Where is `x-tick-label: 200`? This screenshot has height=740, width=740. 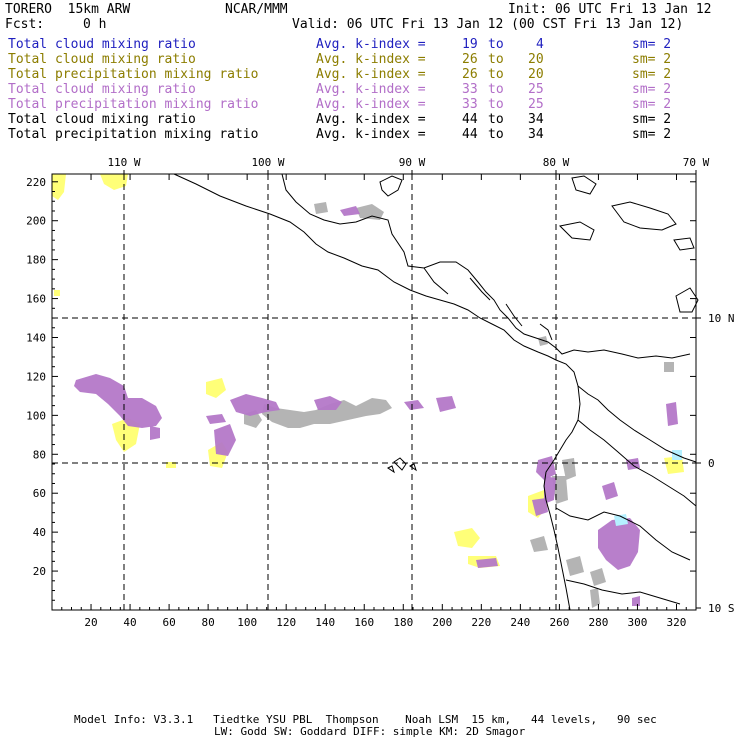
x-tick-label: 200 is located at coordinates (442, 622).